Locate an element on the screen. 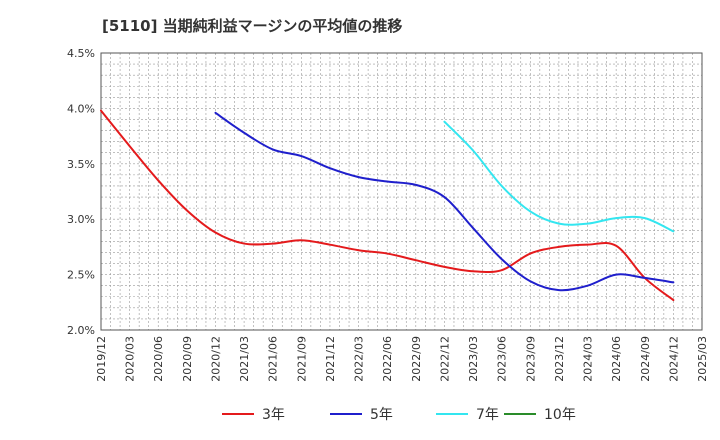 The height and width of the screenshot is (440, 720). x-tick-label: 2021/12 is located at coordinates (330, 359).